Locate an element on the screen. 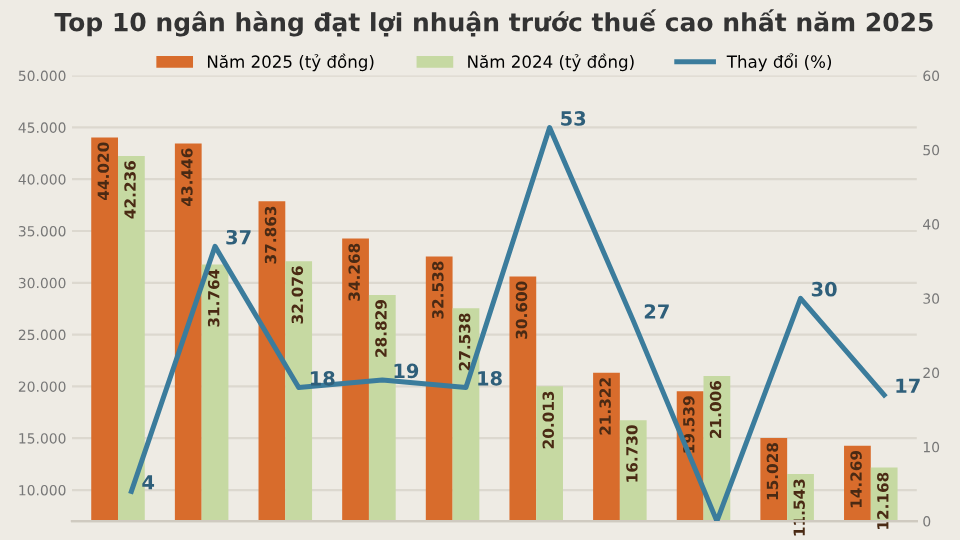  data-label: 53 is located at coordinates (573, 118).